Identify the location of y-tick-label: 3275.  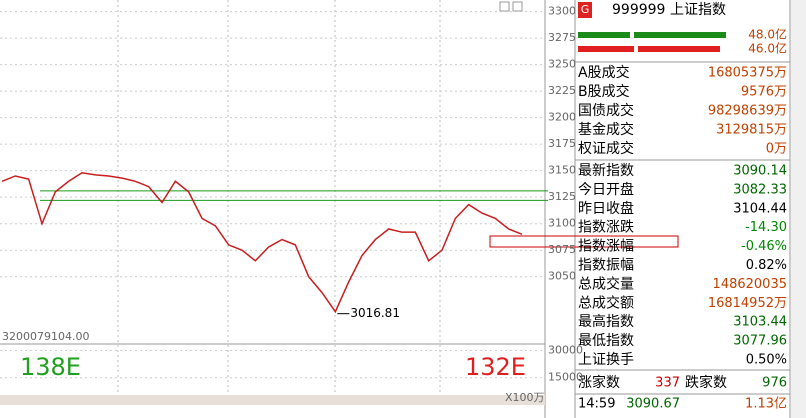
(562, 37).